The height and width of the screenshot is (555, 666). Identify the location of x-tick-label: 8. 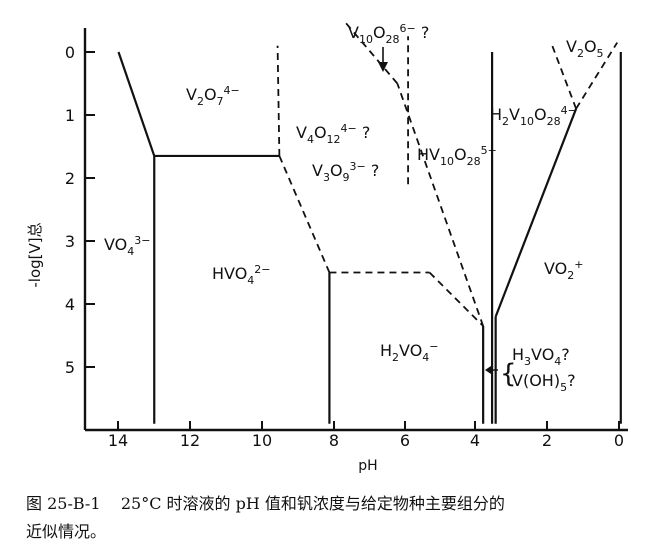
(334, 440).